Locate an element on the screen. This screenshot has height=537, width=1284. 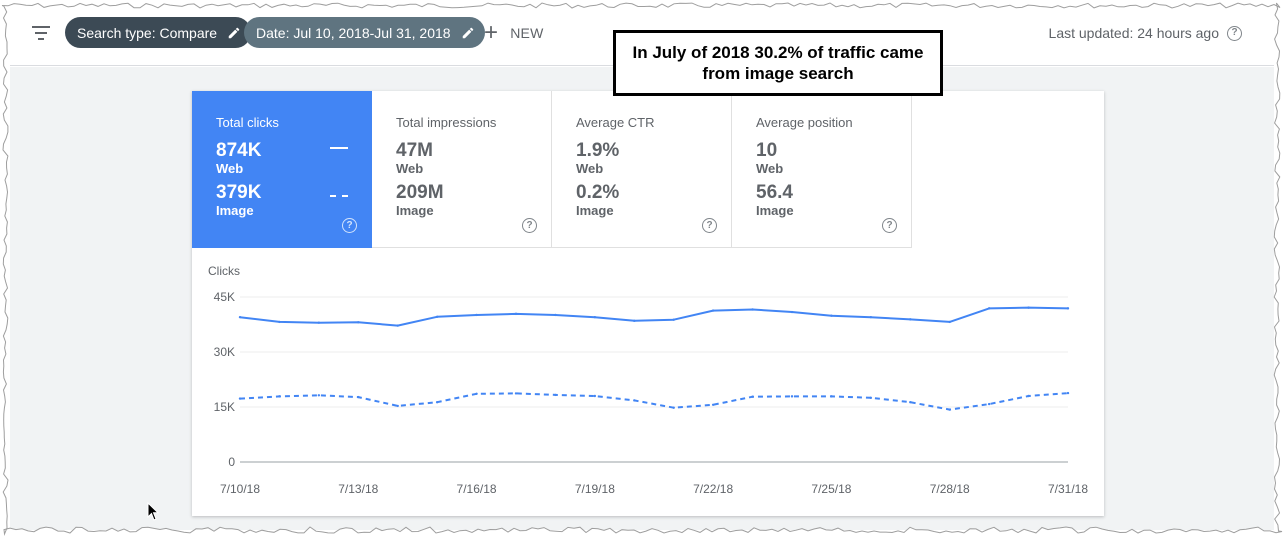
metric-image-value: 379K is located at coordinates (239, 192).